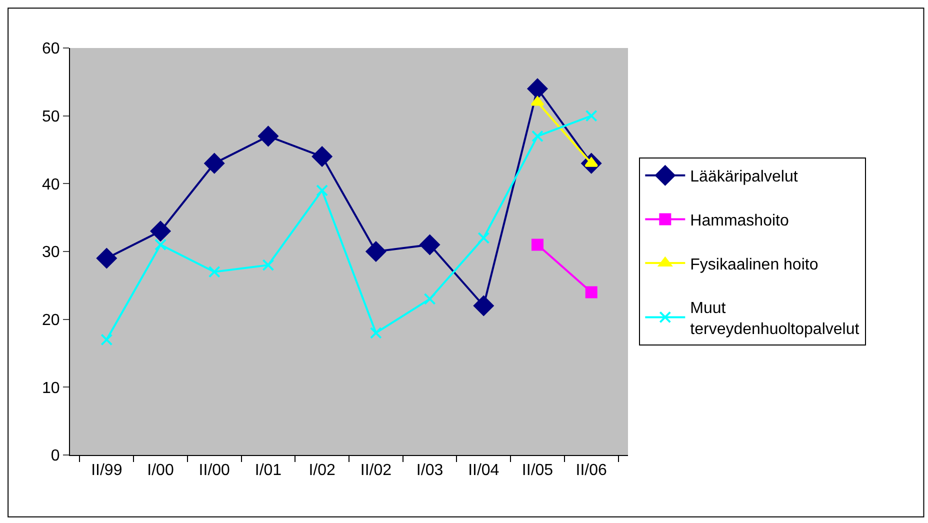 Image resolution: width=928 pixels, height=523 pixels. What do you see at coordinates (51, 388) in the screenshot?
I see `y-tick-label: 10` at bounding box center [51, 388].